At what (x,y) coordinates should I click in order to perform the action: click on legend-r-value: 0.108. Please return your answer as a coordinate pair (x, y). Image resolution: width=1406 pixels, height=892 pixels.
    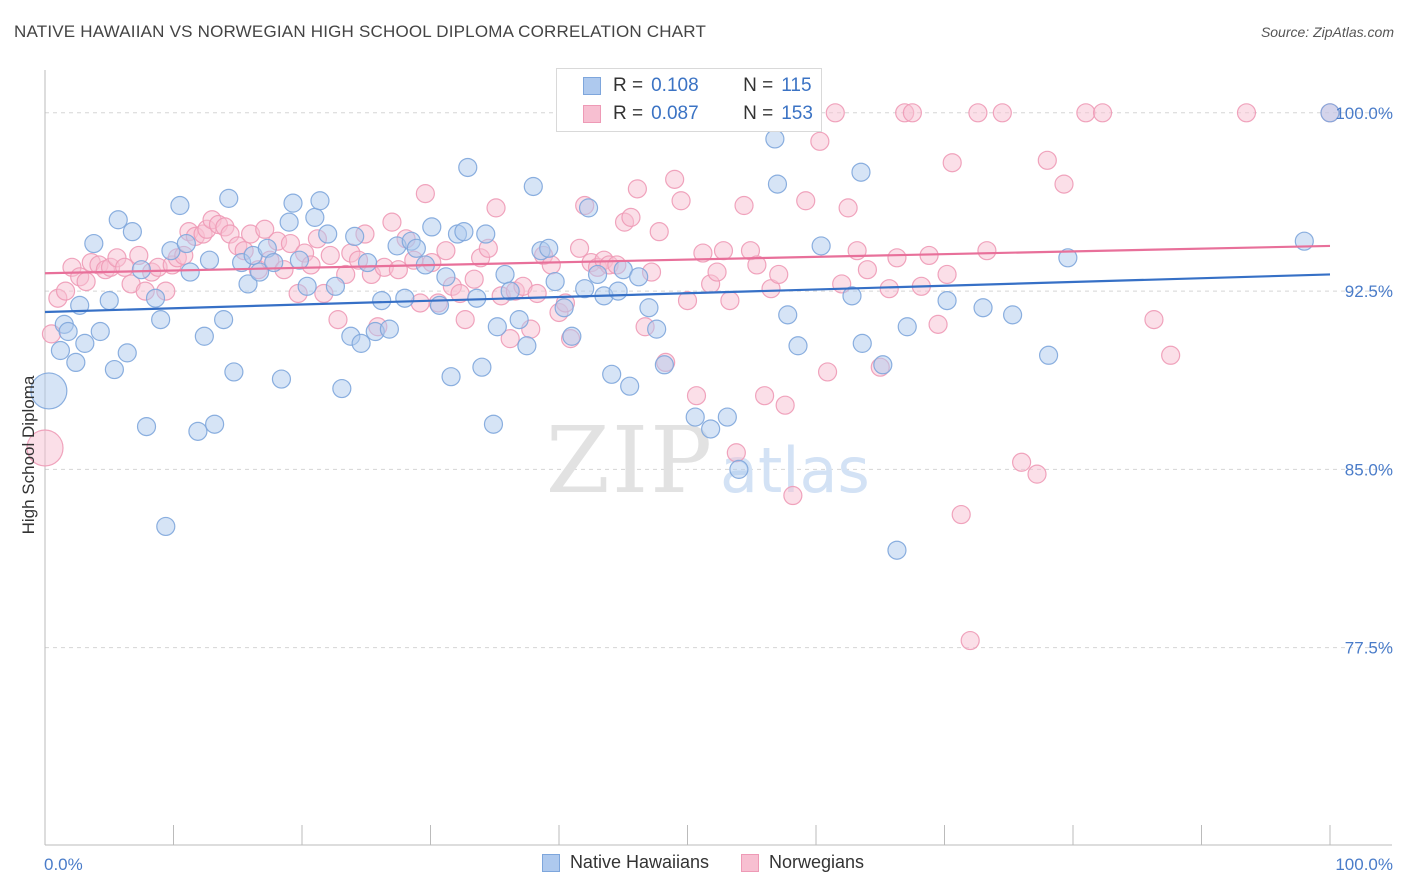
    Looking at the image, I should click on (675, 85).